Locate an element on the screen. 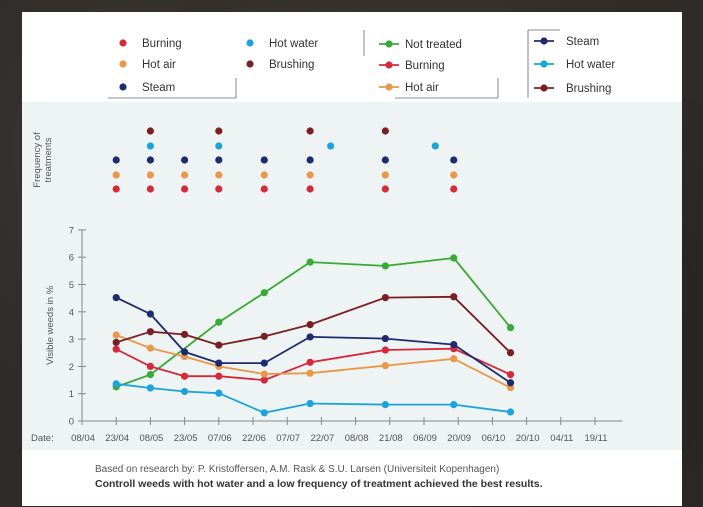 This screenshot has width=703, height=507. legend-line-dot-burning is located at coordinates (389, 65).